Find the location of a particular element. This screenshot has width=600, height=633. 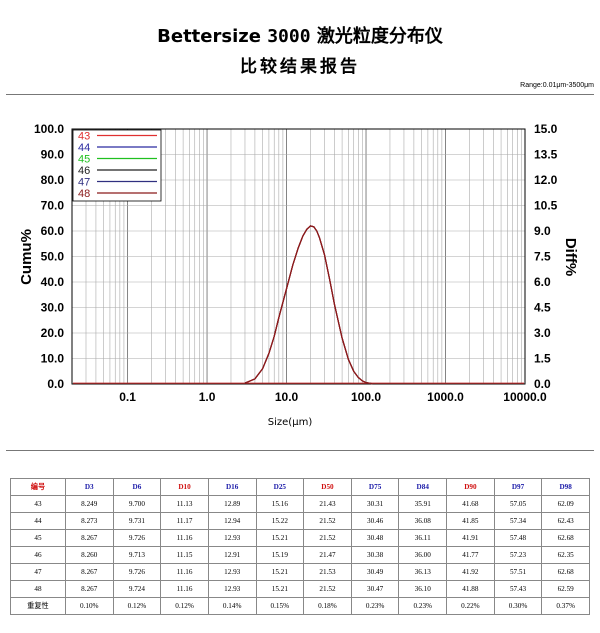

table-cell: 8.260 is located at coordinates (89, 555).